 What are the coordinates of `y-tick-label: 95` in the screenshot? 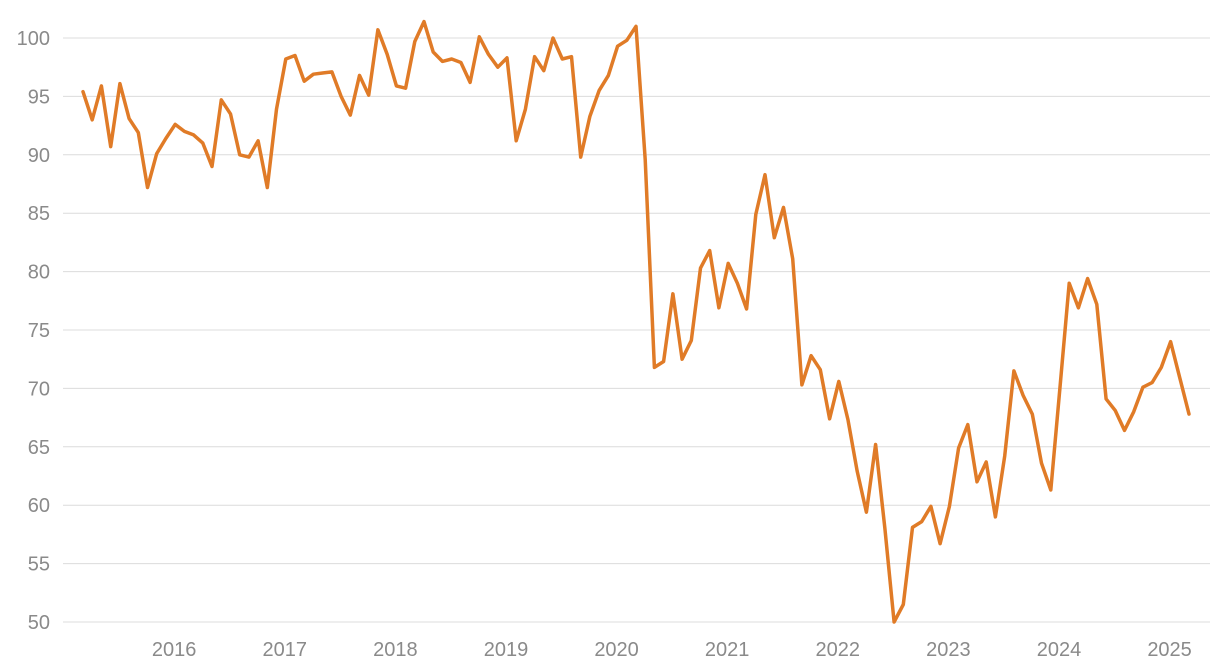 It's located at (39, 97).